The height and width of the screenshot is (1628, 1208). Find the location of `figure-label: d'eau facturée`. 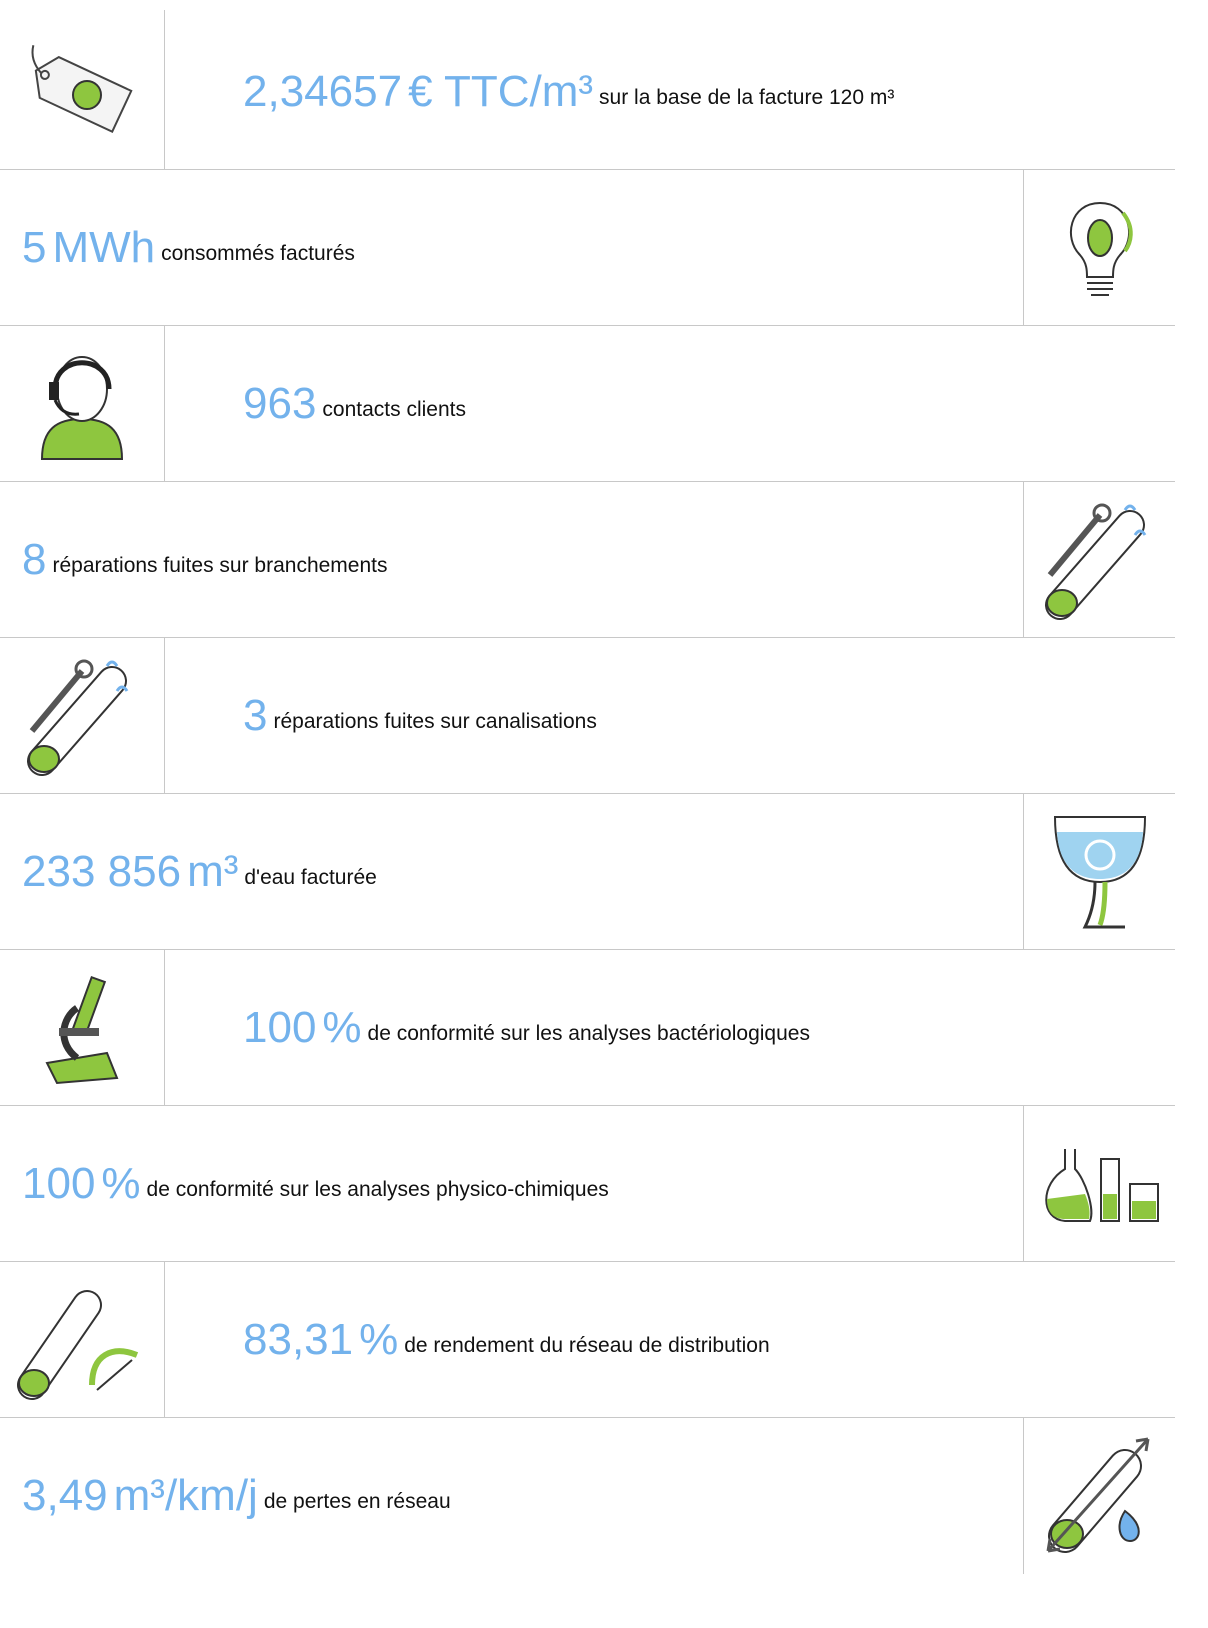

figure-label: d'eau facturée is located at coordinates (310, 877).